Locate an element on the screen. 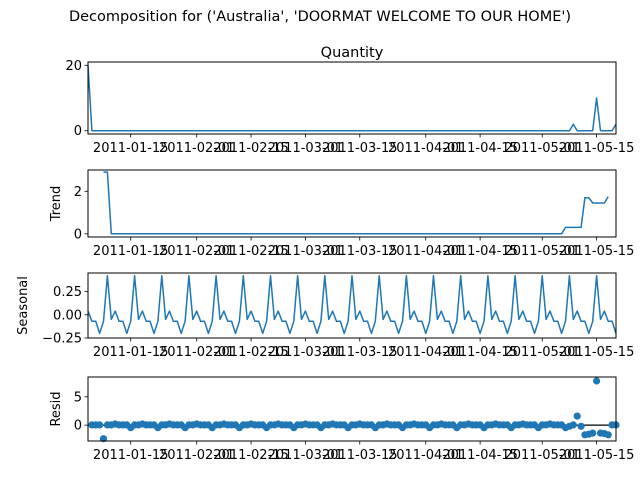  observed-frame is located at coordinates (352, 98).